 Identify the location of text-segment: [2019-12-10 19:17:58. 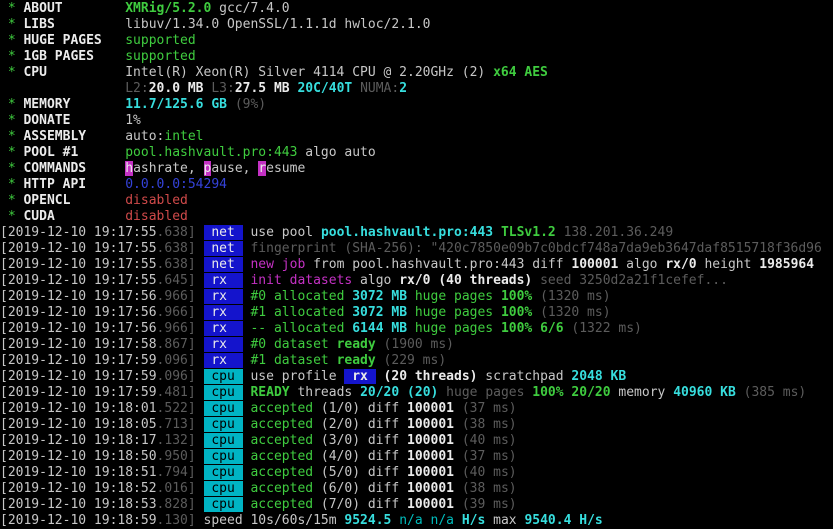
(78, 344).